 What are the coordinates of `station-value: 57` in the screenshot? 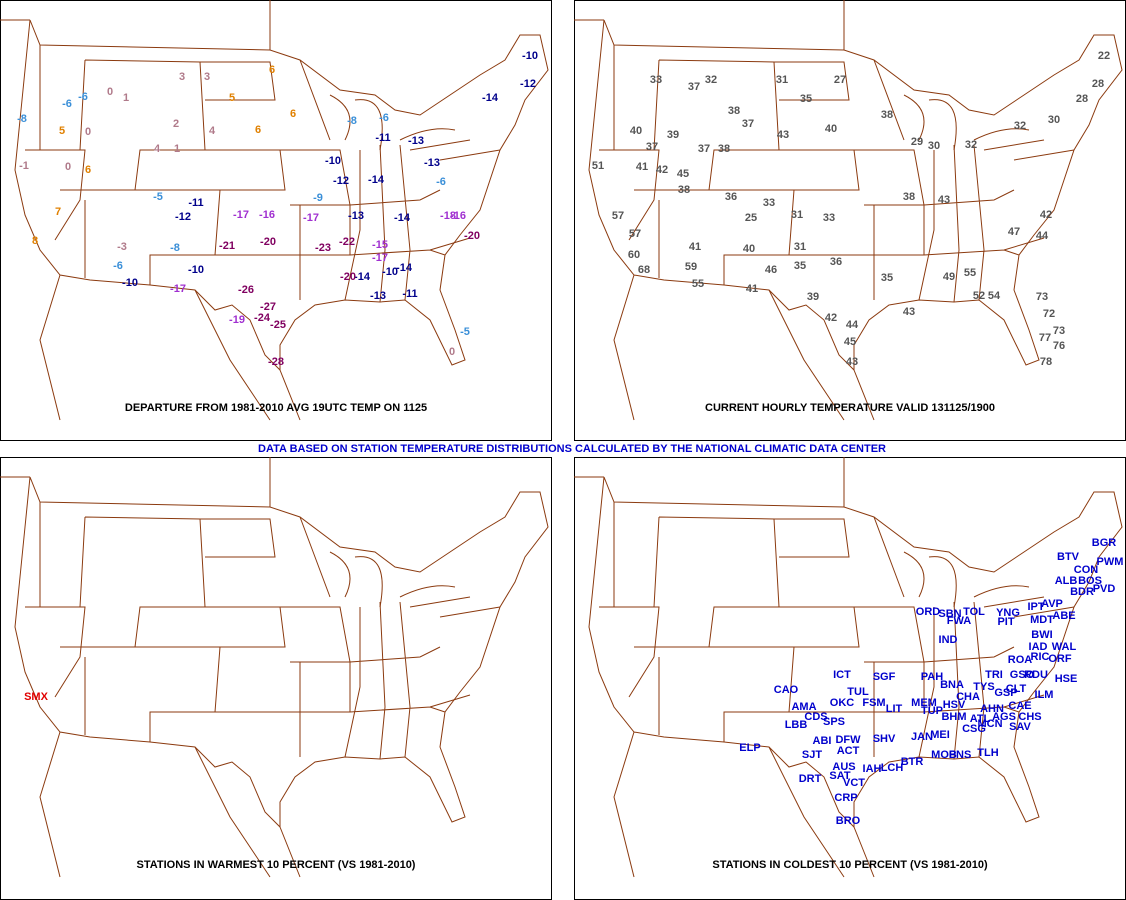 It's located at (635, 234).